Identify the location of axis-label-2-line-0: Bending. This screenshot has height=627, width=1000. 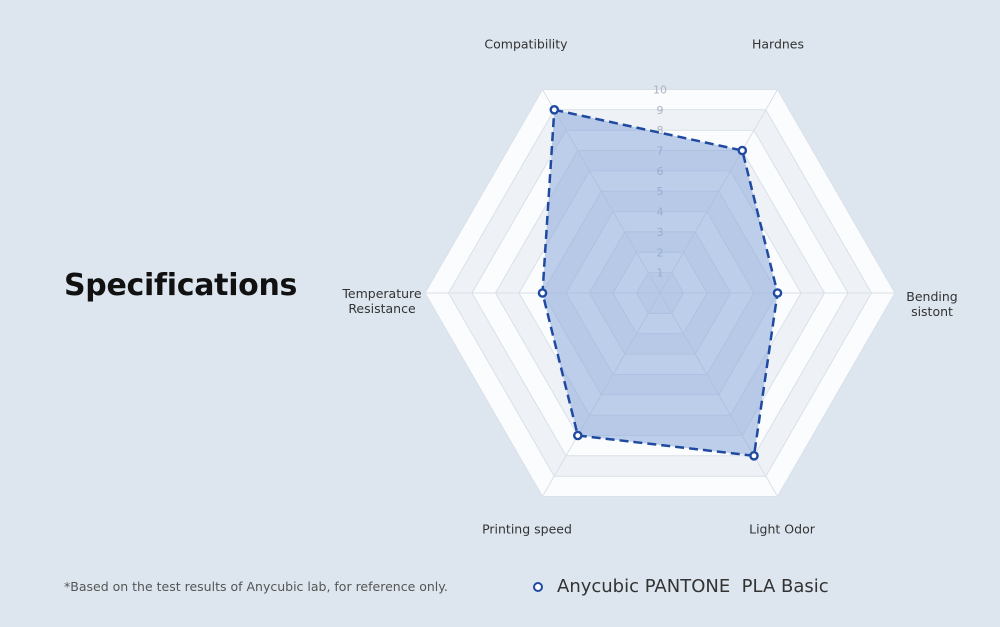
(931, 296).